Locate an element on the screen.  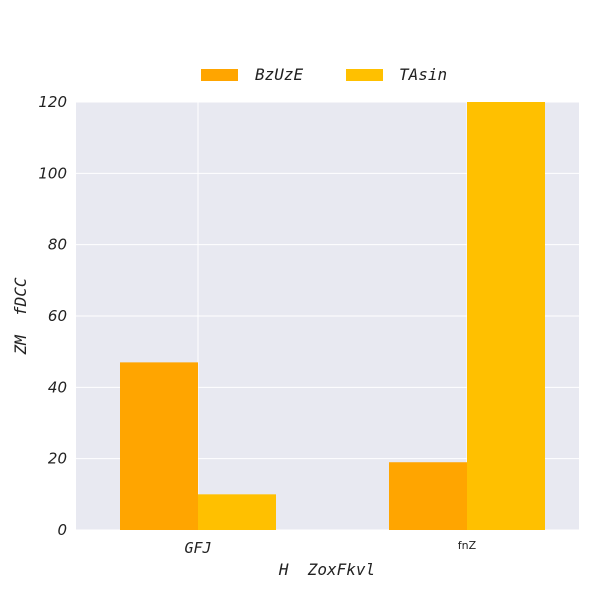
legend-swatch-bzuze is located at coordinates (219, 75).